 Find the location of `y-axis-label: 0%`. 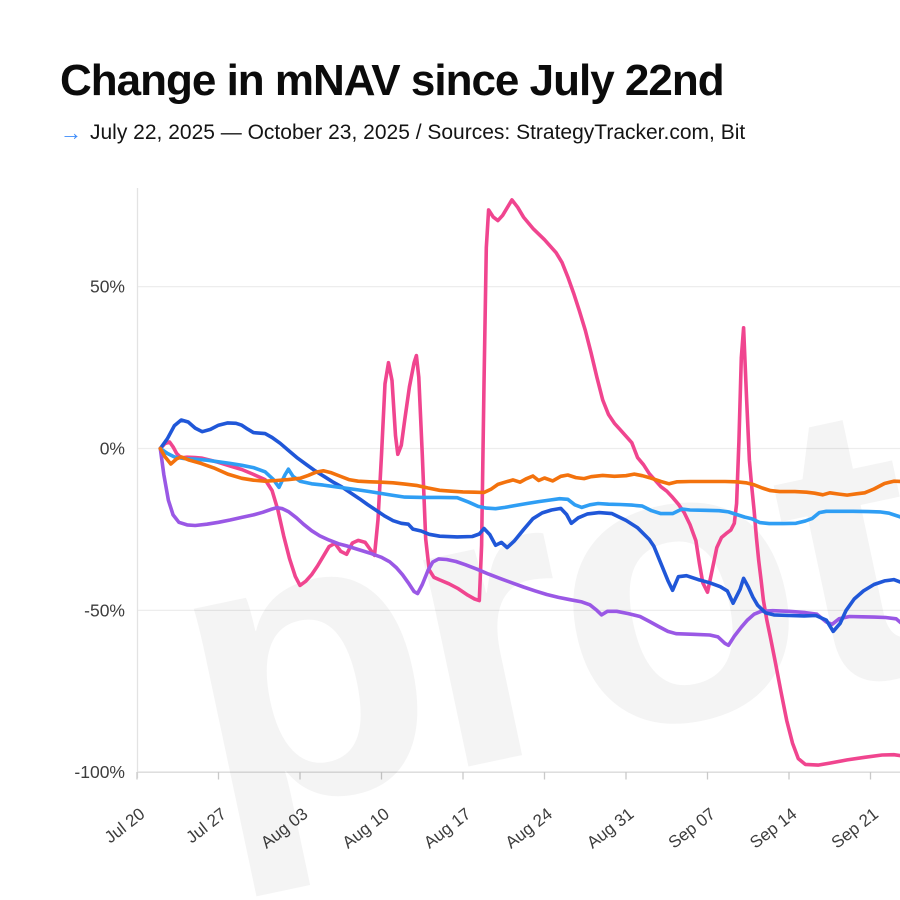

y-axis-label: 0% is located at coordinates (112, 449).